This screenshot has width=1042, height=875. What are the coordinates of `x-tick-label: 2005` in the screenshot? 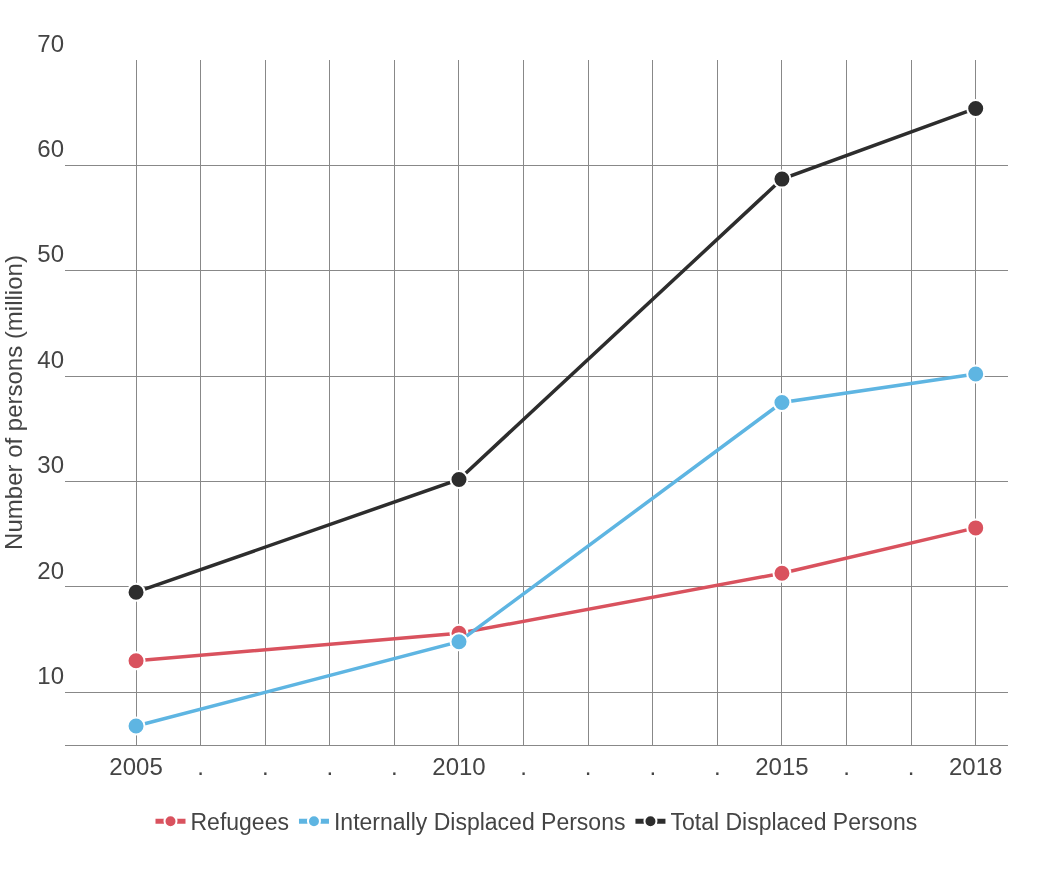 It's located at (136, 766).